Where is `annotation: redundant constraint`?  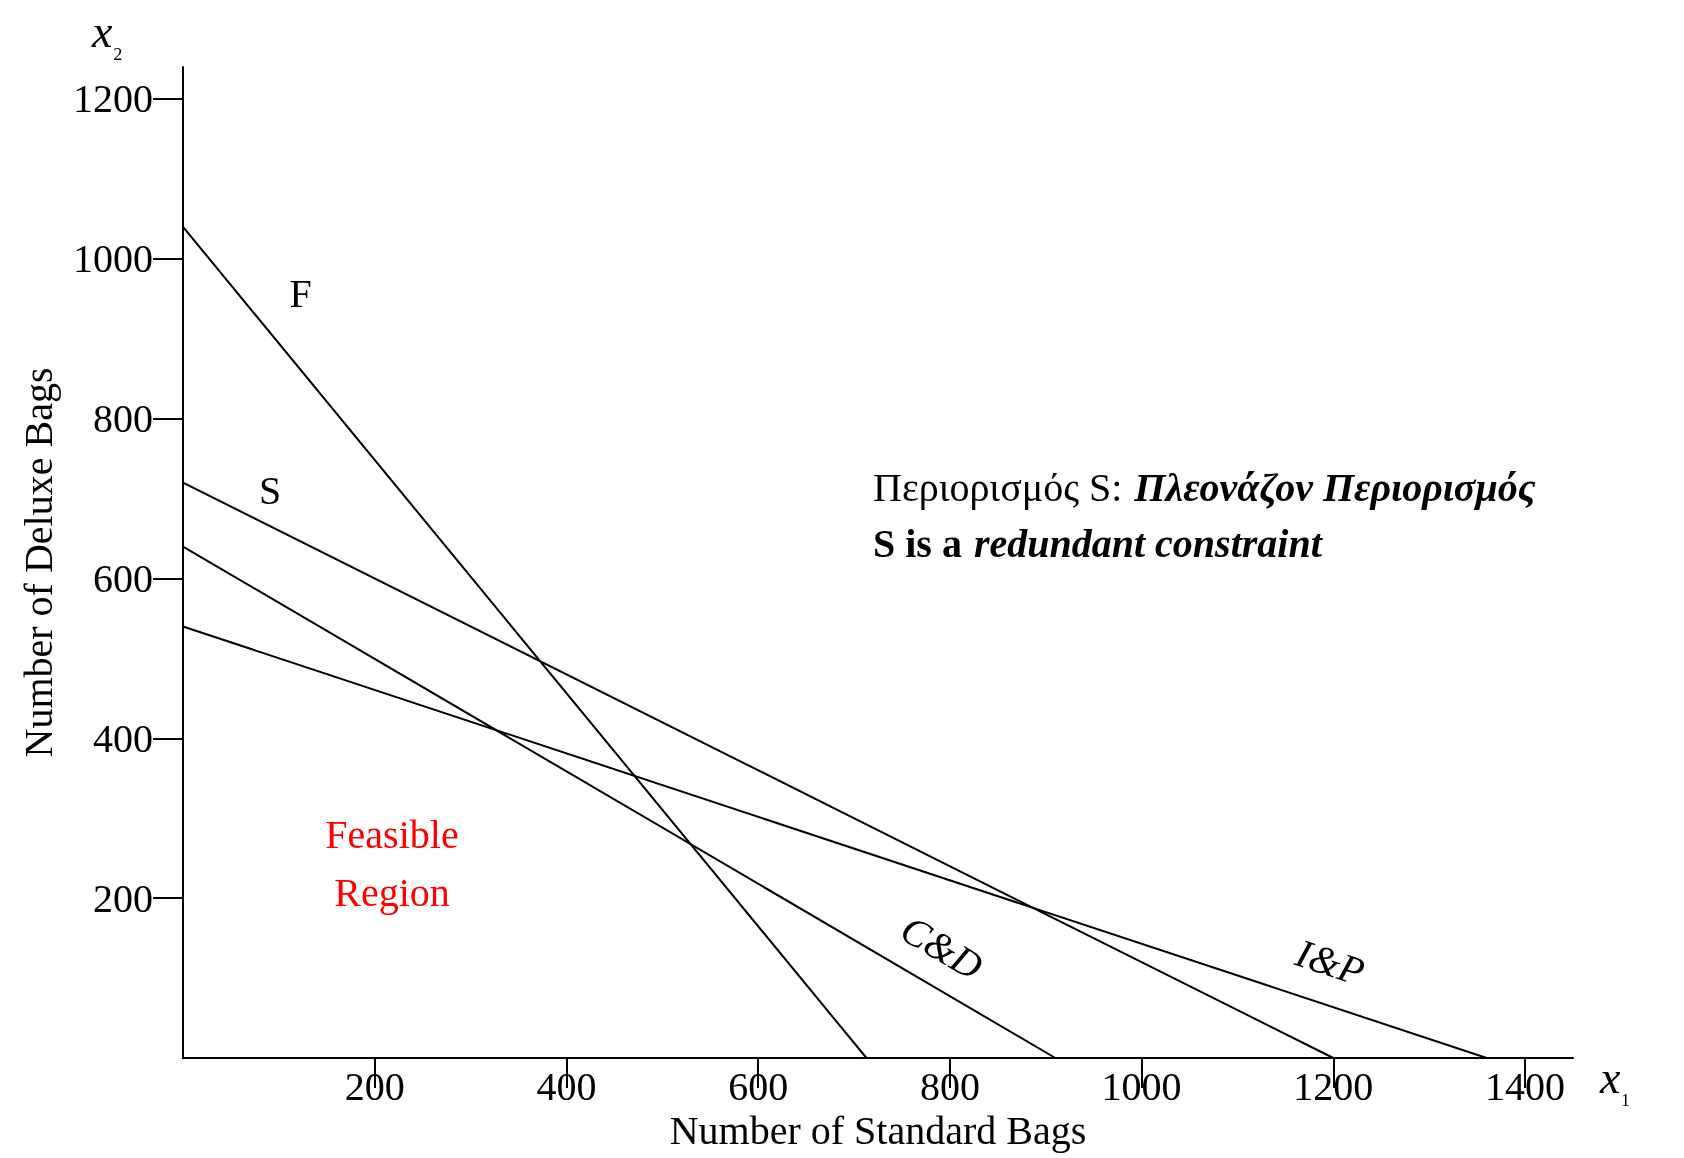
annotation: redundant constraint is located at coordinates (1148, 543).